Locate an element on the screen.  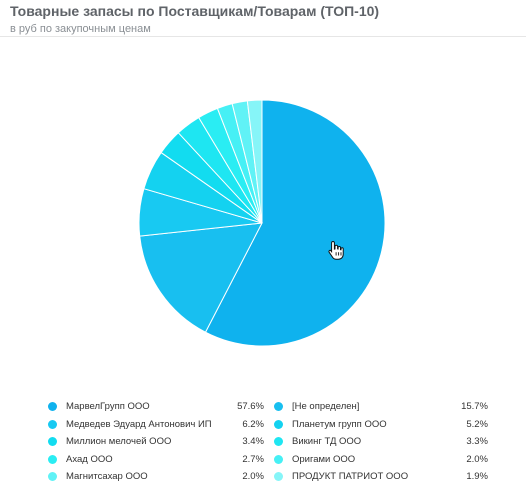
legend-value: 1.9% is located at coordinates (477, 476).